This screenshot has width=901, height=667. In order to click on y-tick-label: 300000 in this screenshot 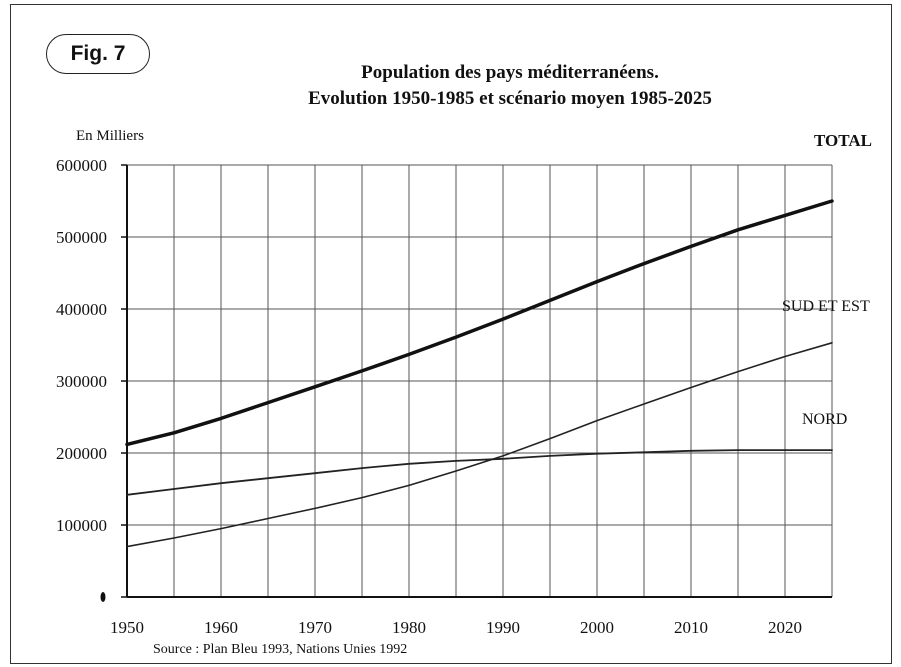, I will do `click(81, 381)`.